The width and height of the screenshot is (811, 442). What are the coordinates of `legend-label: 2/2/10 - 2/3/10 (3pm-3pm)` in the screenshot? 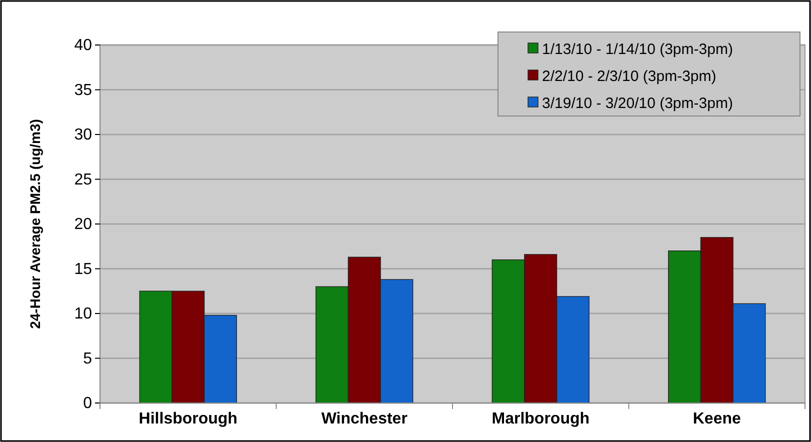 It's located at (629, 76).